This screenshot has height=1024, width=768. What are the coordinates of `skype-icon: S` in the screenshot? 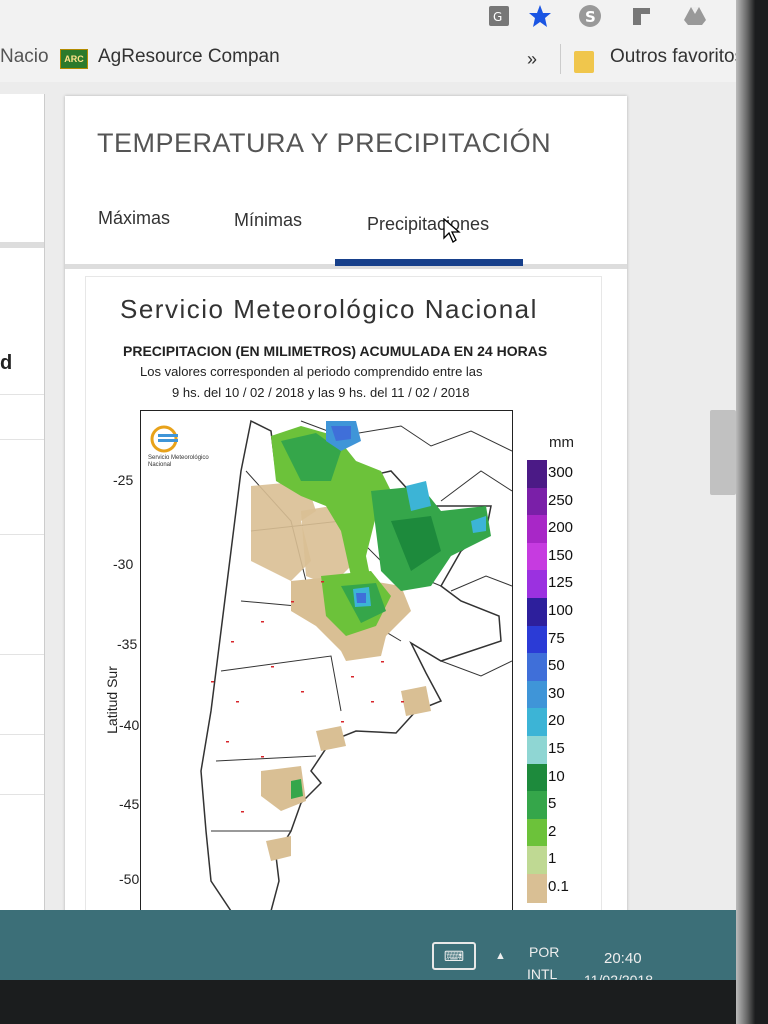 It's located at (590, 16).